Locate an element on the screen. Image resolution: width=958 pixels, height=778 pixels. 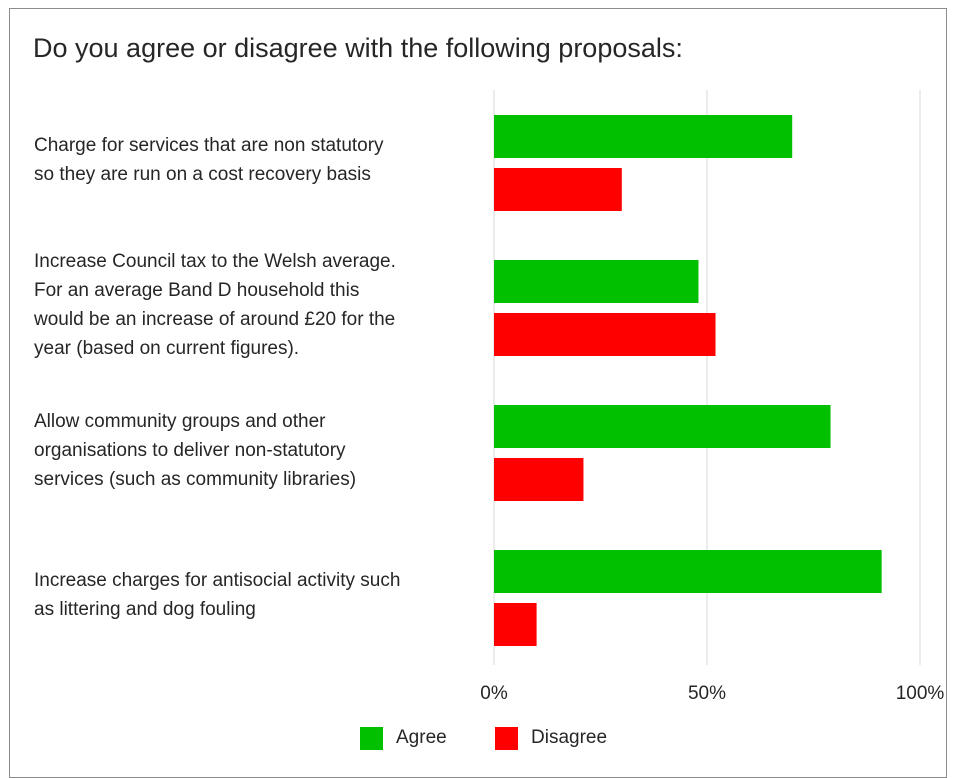
x-tick-label: 100% is located at coordinates (920, 693).